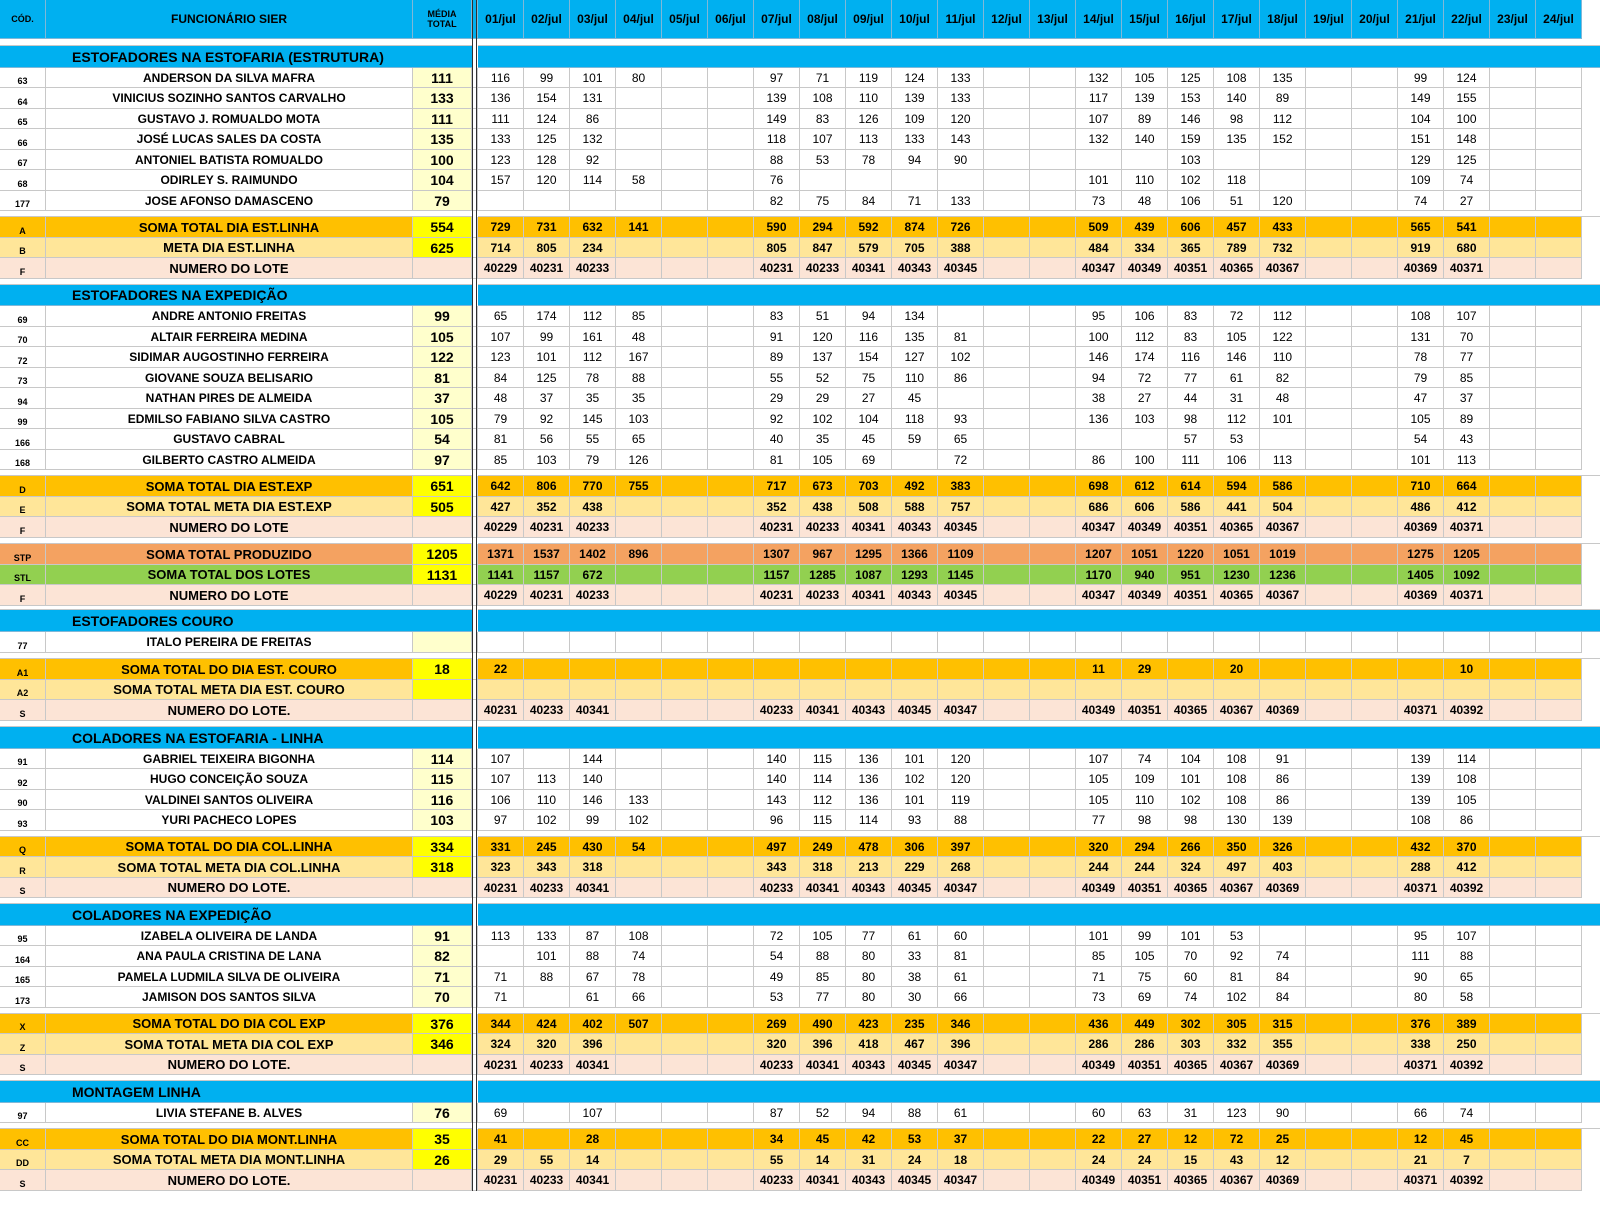 The image size is (1600, 1209). I want to click on day-cell: 99, so click(1145, 936).